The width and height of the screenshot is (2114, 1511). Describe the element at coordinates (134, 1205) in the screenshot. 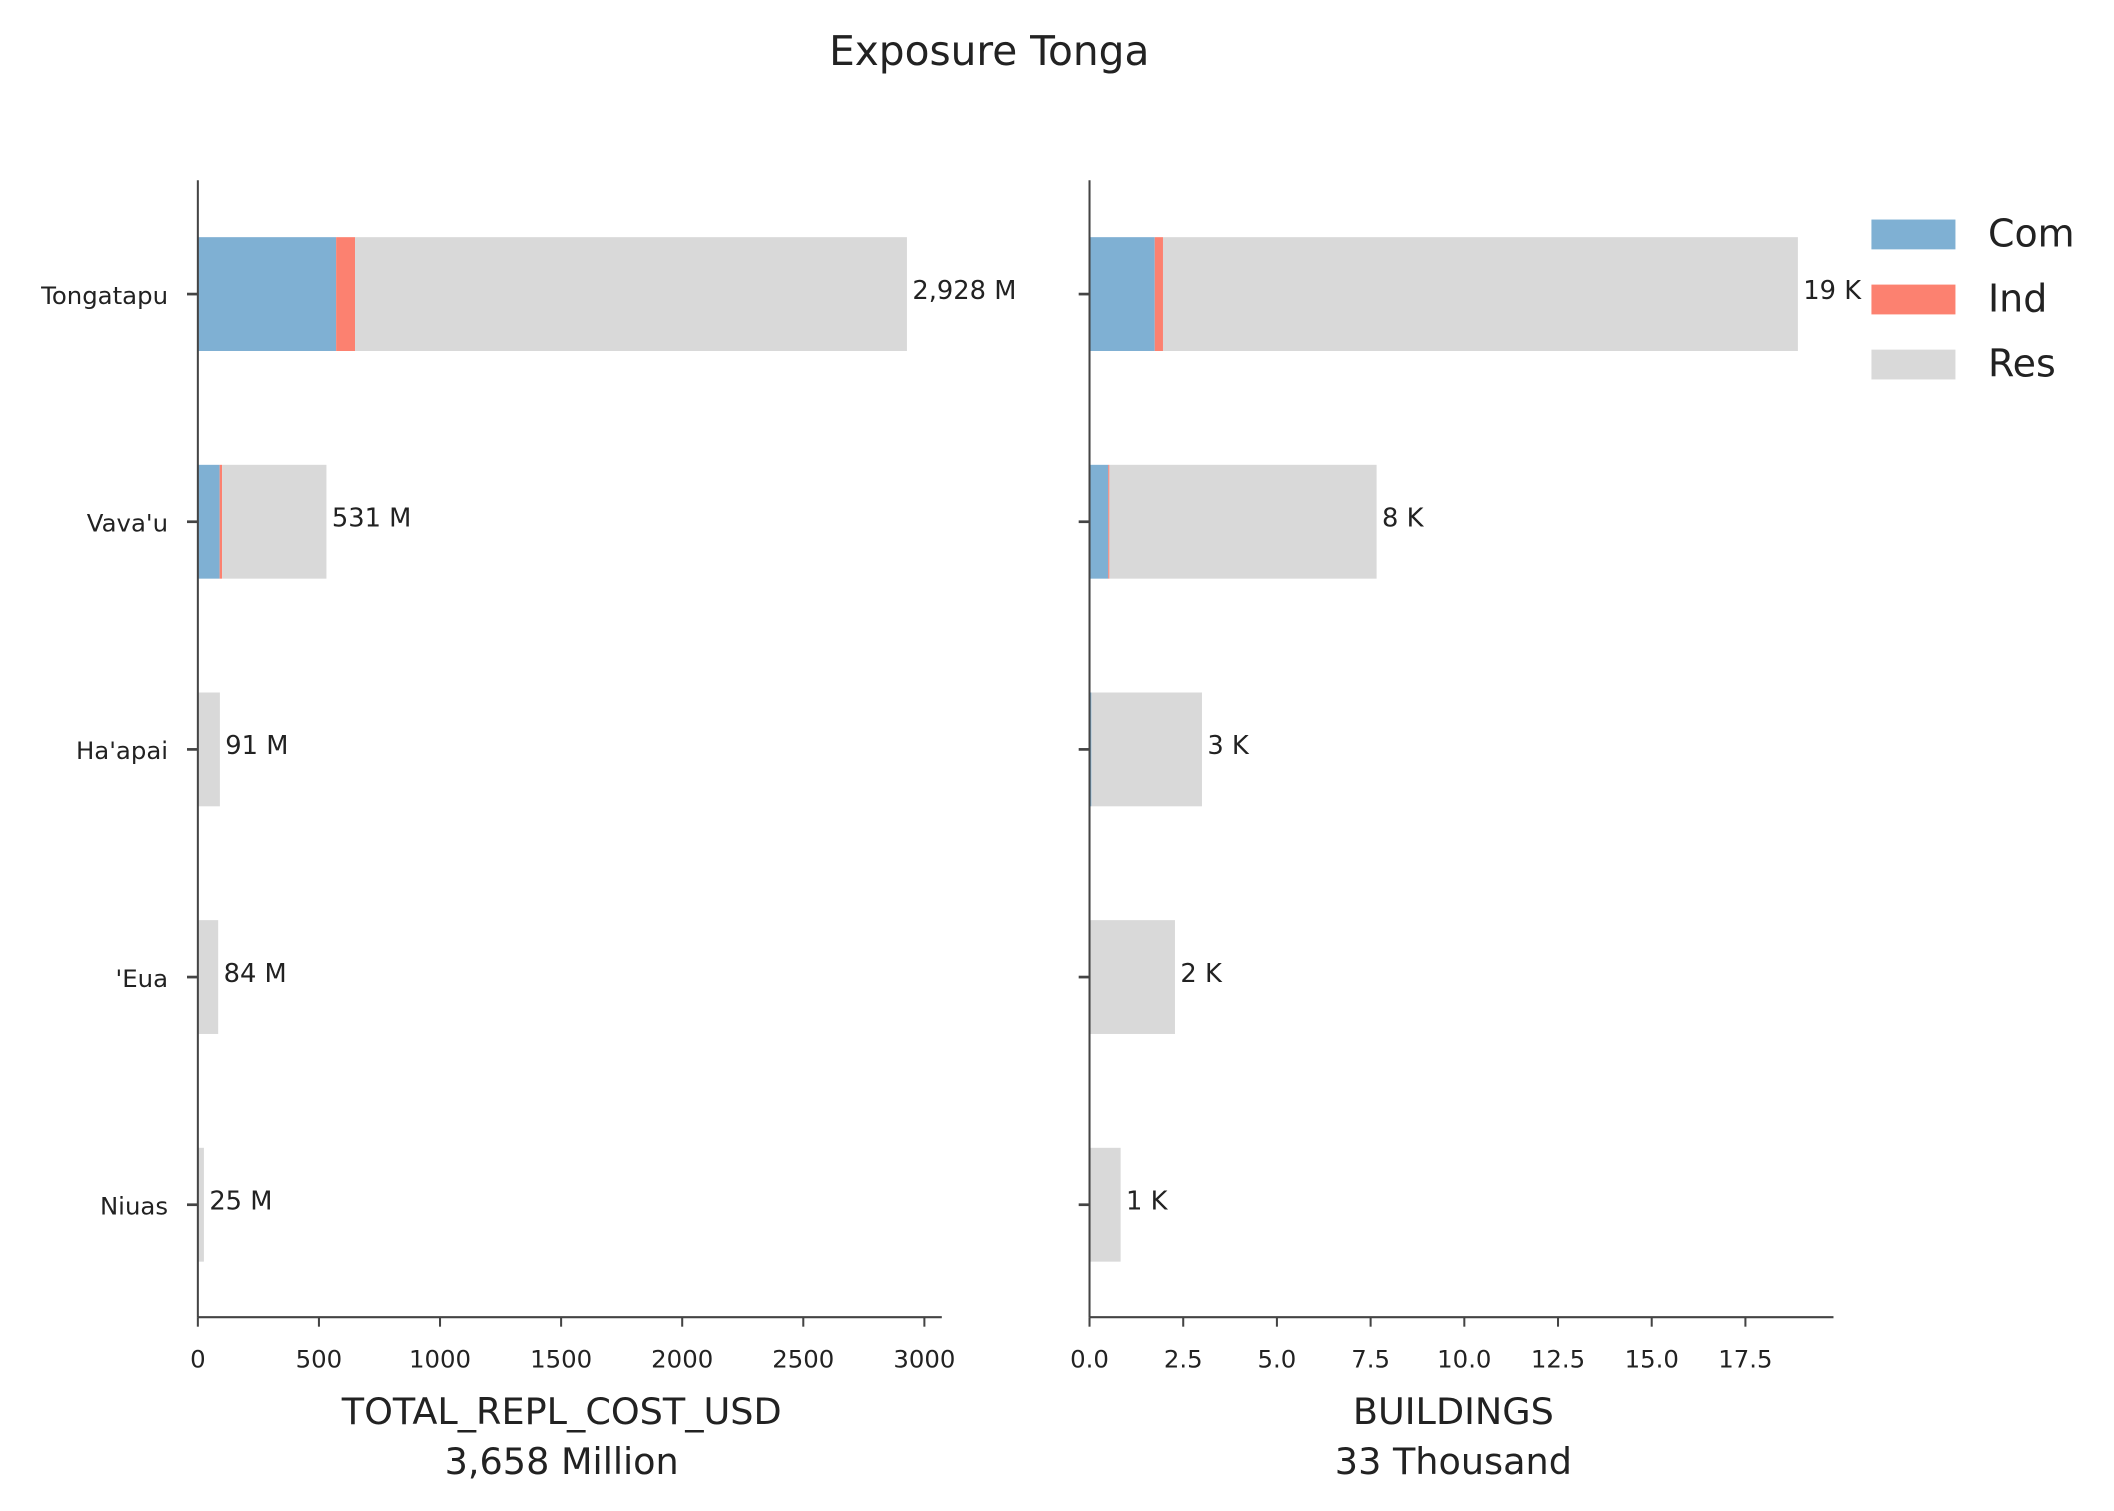

I see `y-tick-label: Niuas` at that location.